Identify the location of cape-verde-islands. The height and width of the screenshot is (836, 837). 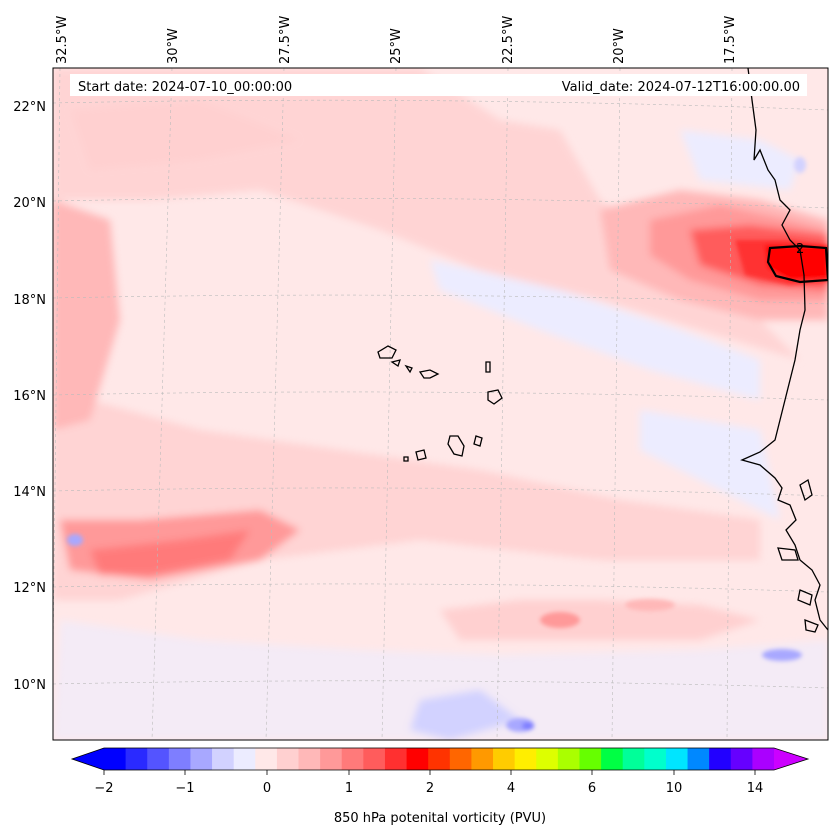
(440, 403).